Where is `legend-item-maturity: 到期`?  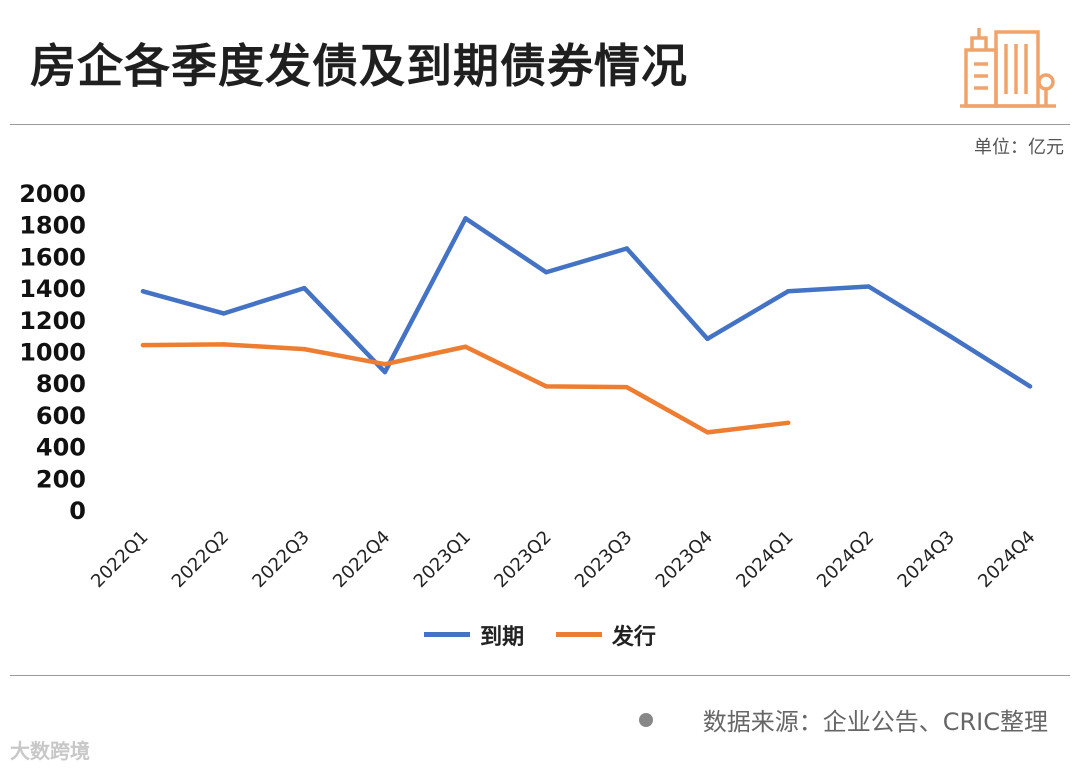
legend-item-maturity: 到期 is located at coordinates (474, 635).